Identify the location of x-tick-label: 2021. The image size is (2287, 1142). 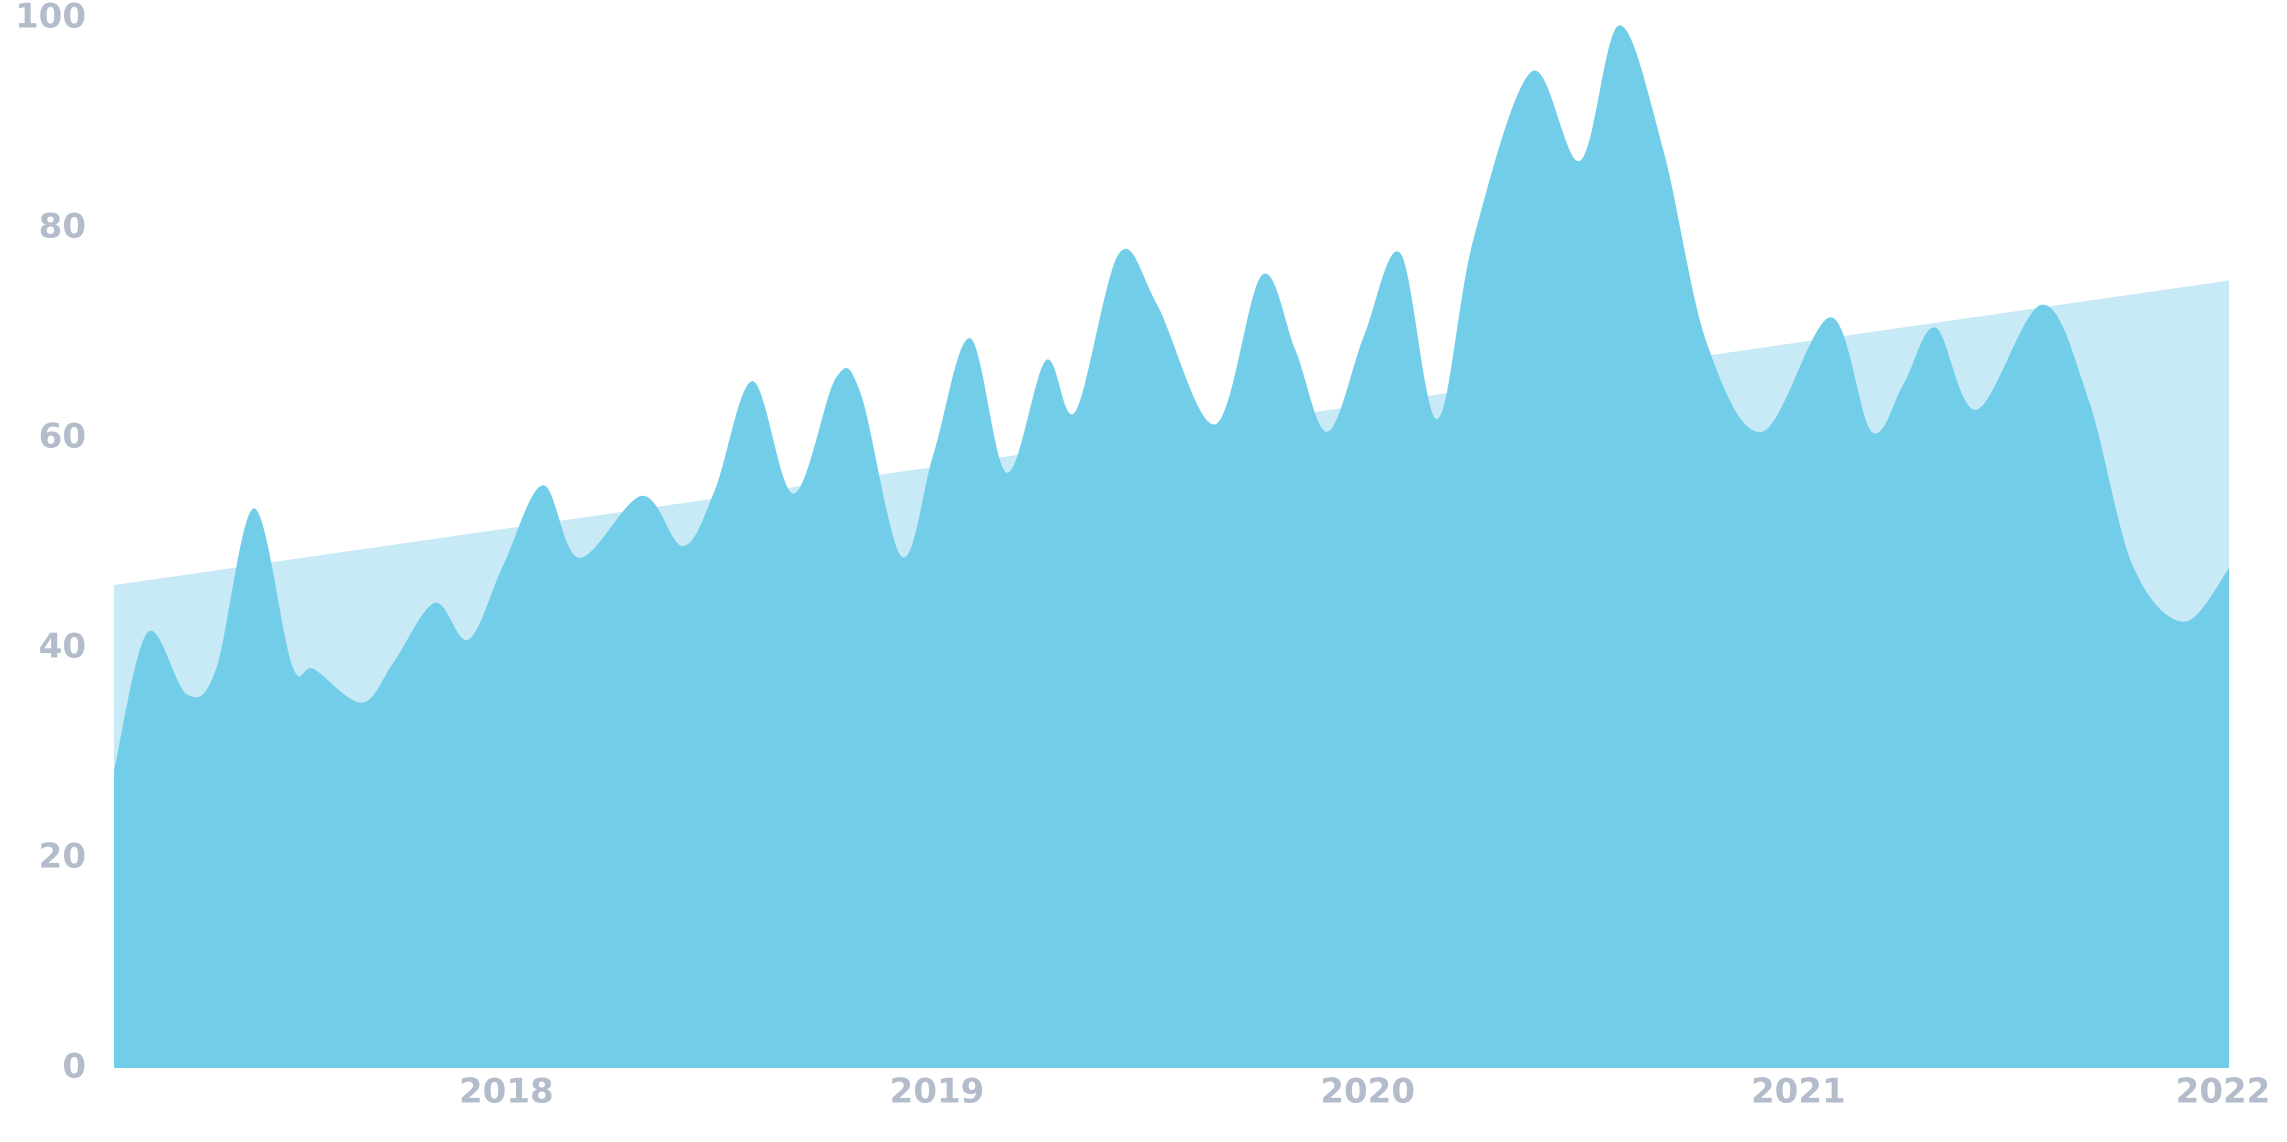
(1798, 1092).